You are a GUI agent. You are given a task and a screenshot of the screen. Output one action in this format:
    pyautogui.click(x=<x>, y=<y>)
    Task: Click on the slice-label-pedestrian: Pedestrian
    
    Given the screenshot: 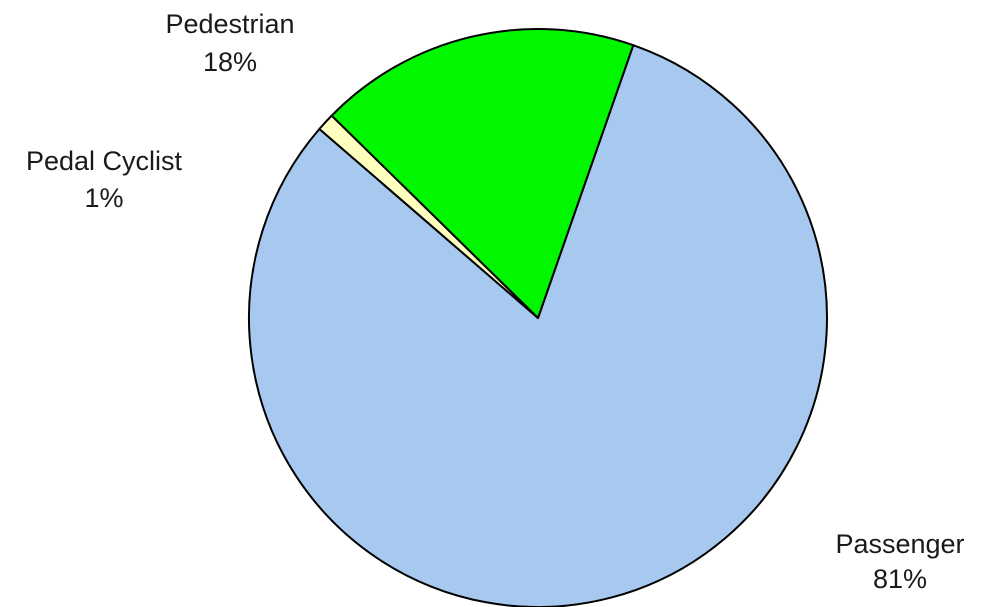 What is the action you would take?
    pyautogui.click(x=229, y=24)
    